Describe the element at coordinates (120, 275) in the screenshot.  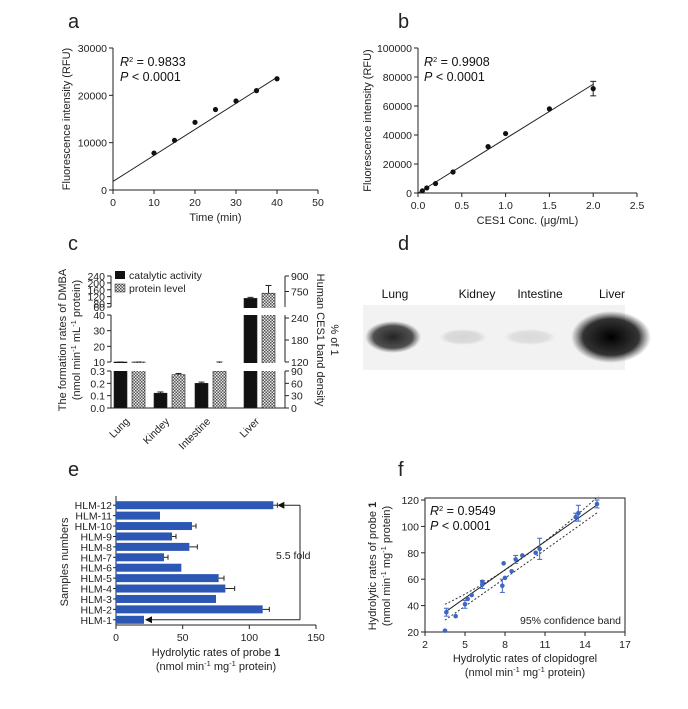
I see `legend-swatch-catalytic` at that location.